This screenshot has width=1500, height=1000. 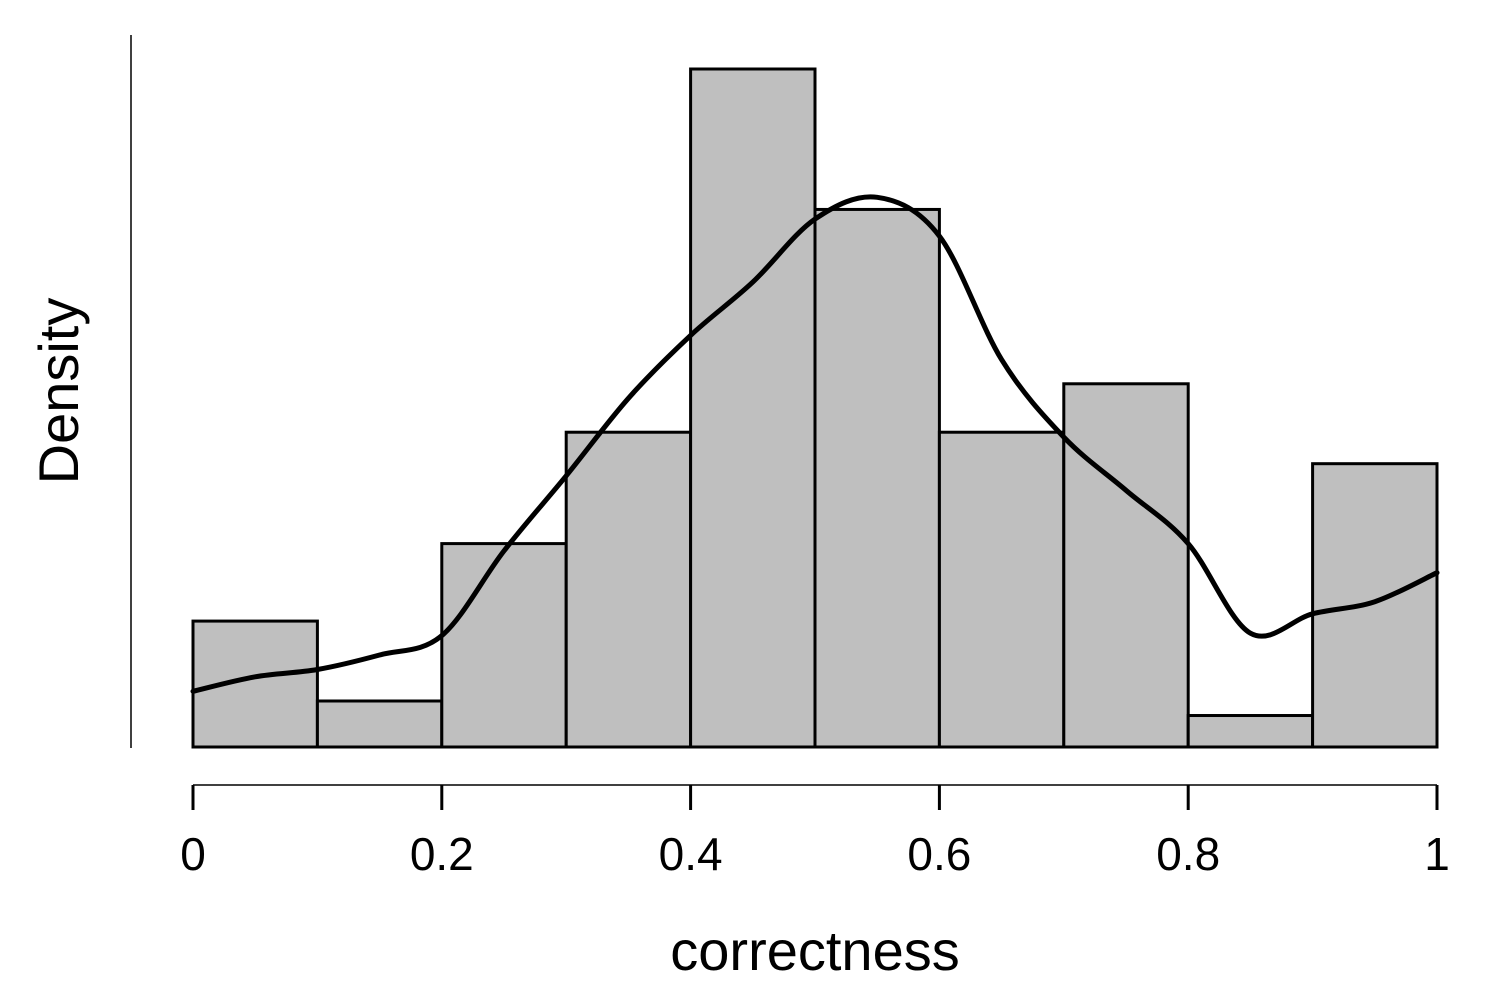 I want to click on x-tick-label-0: 0, so click(x=193, y=854).